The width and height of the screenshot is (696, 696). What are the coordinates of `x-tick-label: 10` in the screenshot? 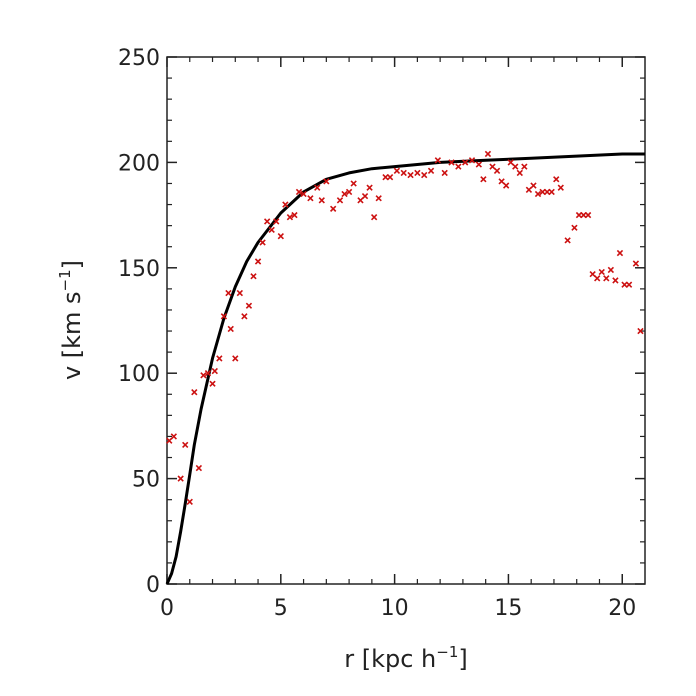 It's located at (395, 608).